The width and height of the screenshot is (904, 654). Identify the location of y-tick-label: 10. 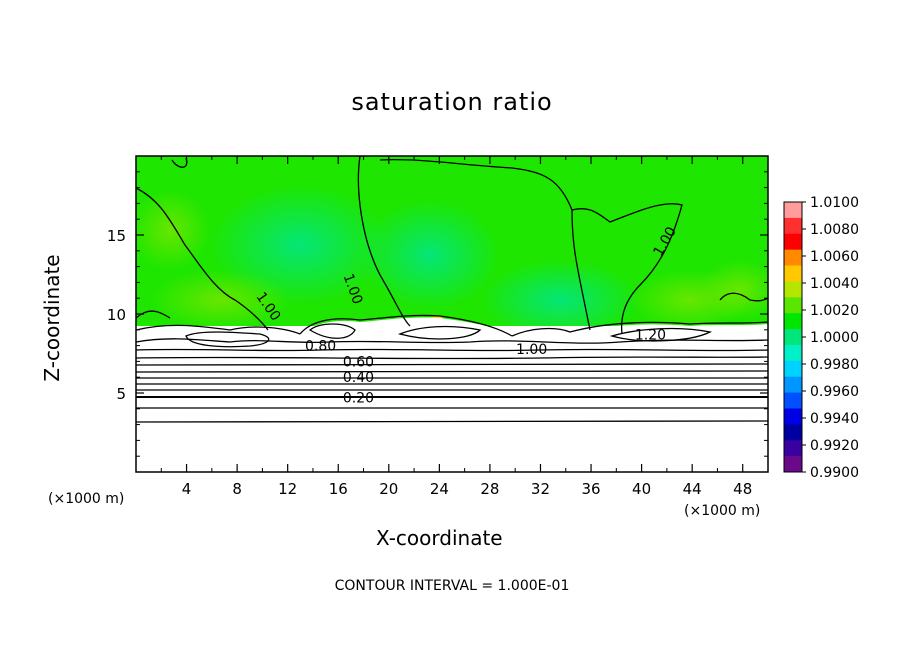
(116, 315).